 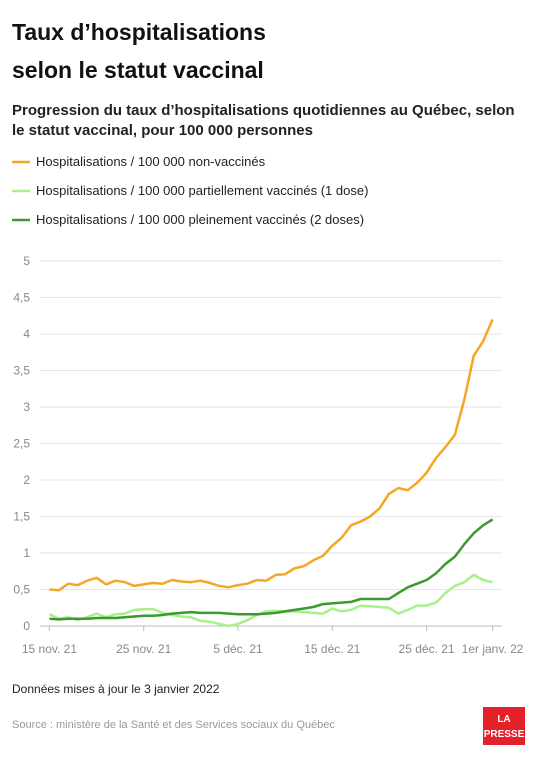 I want to click on legend-label: Hospitalisations / 100 000 non-vaccinés, so click(x=151, y=161).